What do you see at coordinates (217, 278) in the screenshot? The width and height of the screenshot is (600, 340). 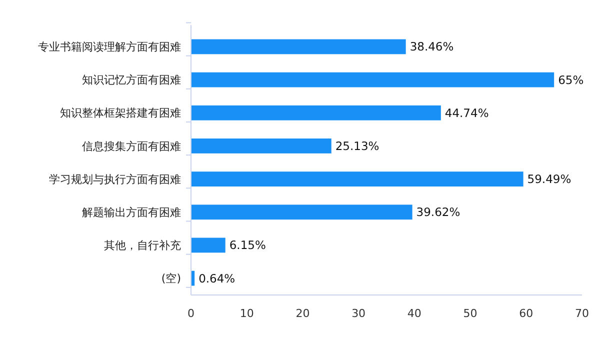 I see `data-label: 0.64%` at bounding box center [217, 278].